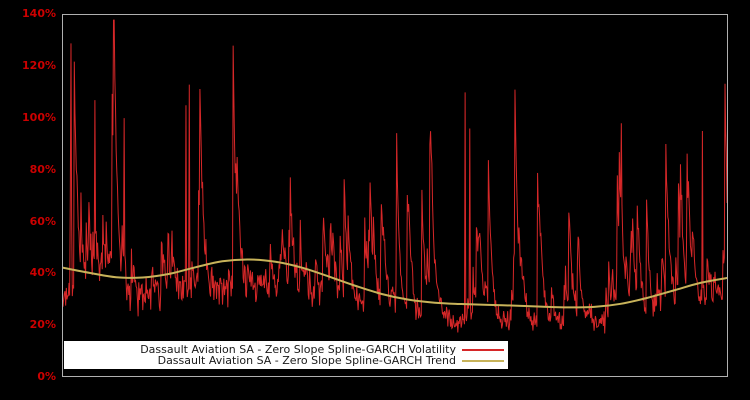 The height and width of the screenshot is (400, 750). Describe the element at coordinates (42, 324) in the screenshot. I see `y-tick-label: 20%` at that location.